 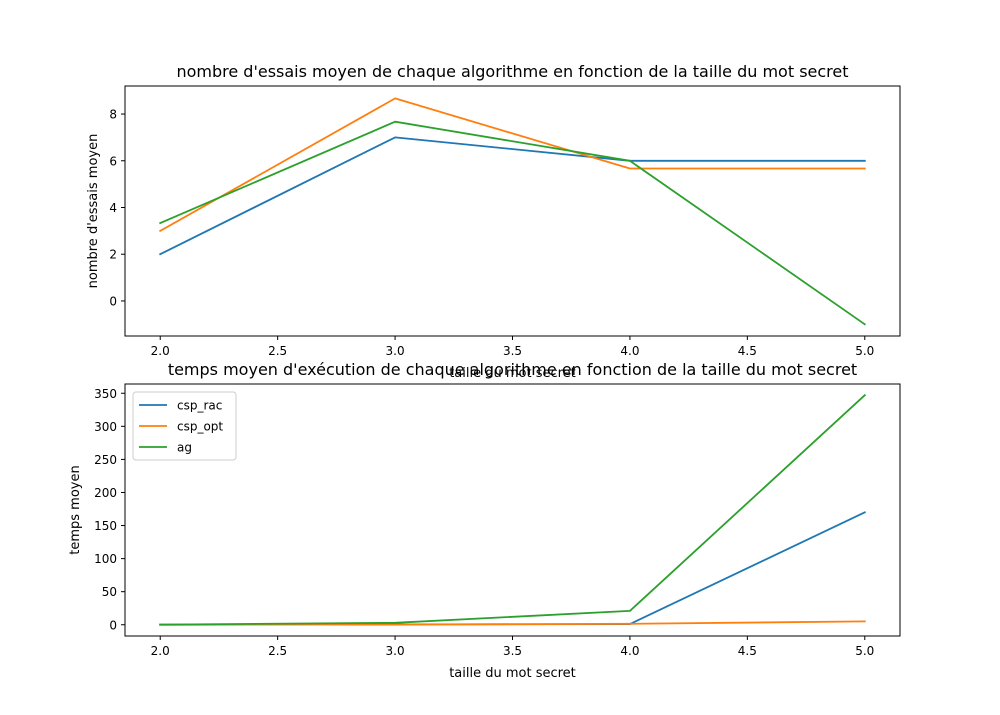 What do you see at coordinates (109, 592) in the screenshot?
I see `y-tick-label: 50` at bounding box center [109, 592].